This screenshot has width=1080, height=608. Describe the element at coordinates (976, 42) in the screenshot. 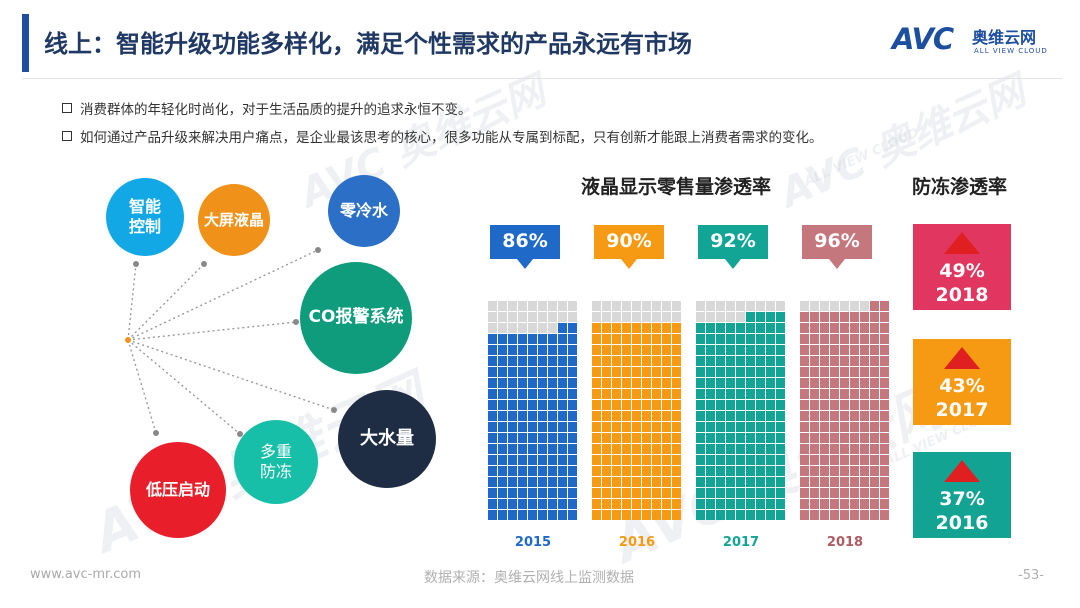

I see `avc-logo: AVC 奥维云网 ALL VIEW CLOUD` at that location.